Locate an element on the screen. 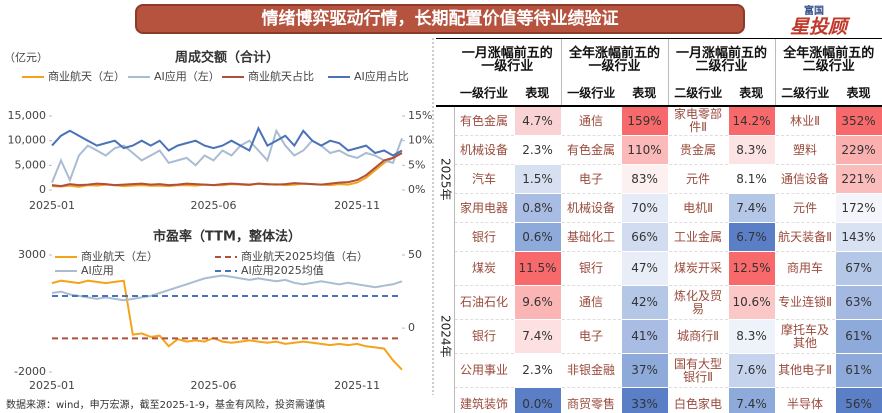 The width and height of the screenshot is (882, 413). value-cell: 83% is located at coordinates (644, 179).